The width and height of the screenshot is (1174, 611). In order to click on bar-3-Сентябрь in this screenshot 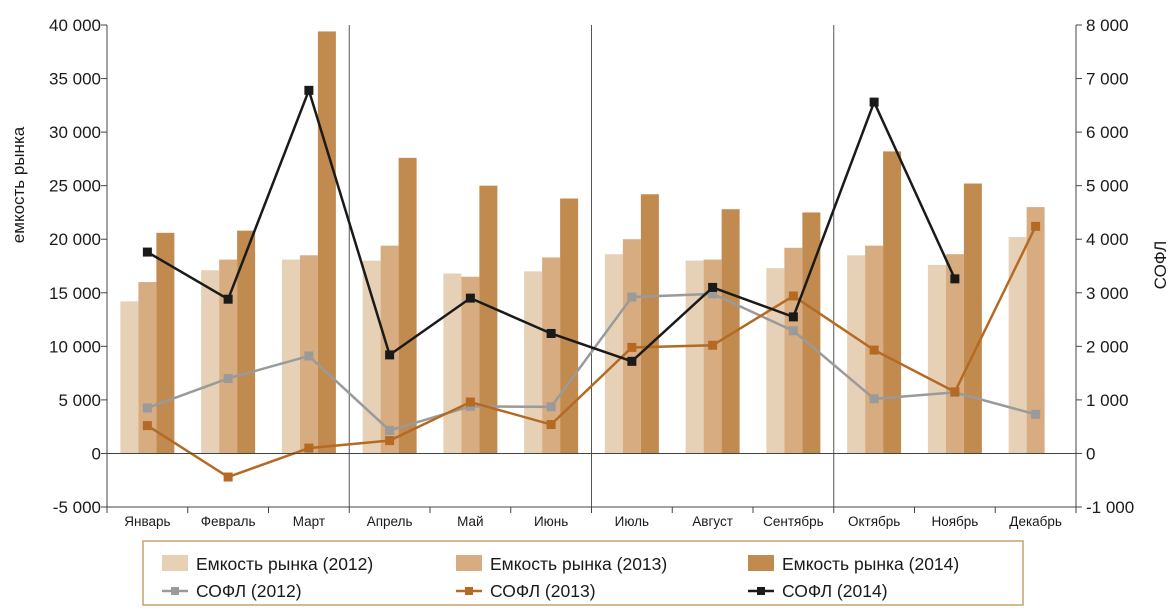, I will do `click(811, 333)`.